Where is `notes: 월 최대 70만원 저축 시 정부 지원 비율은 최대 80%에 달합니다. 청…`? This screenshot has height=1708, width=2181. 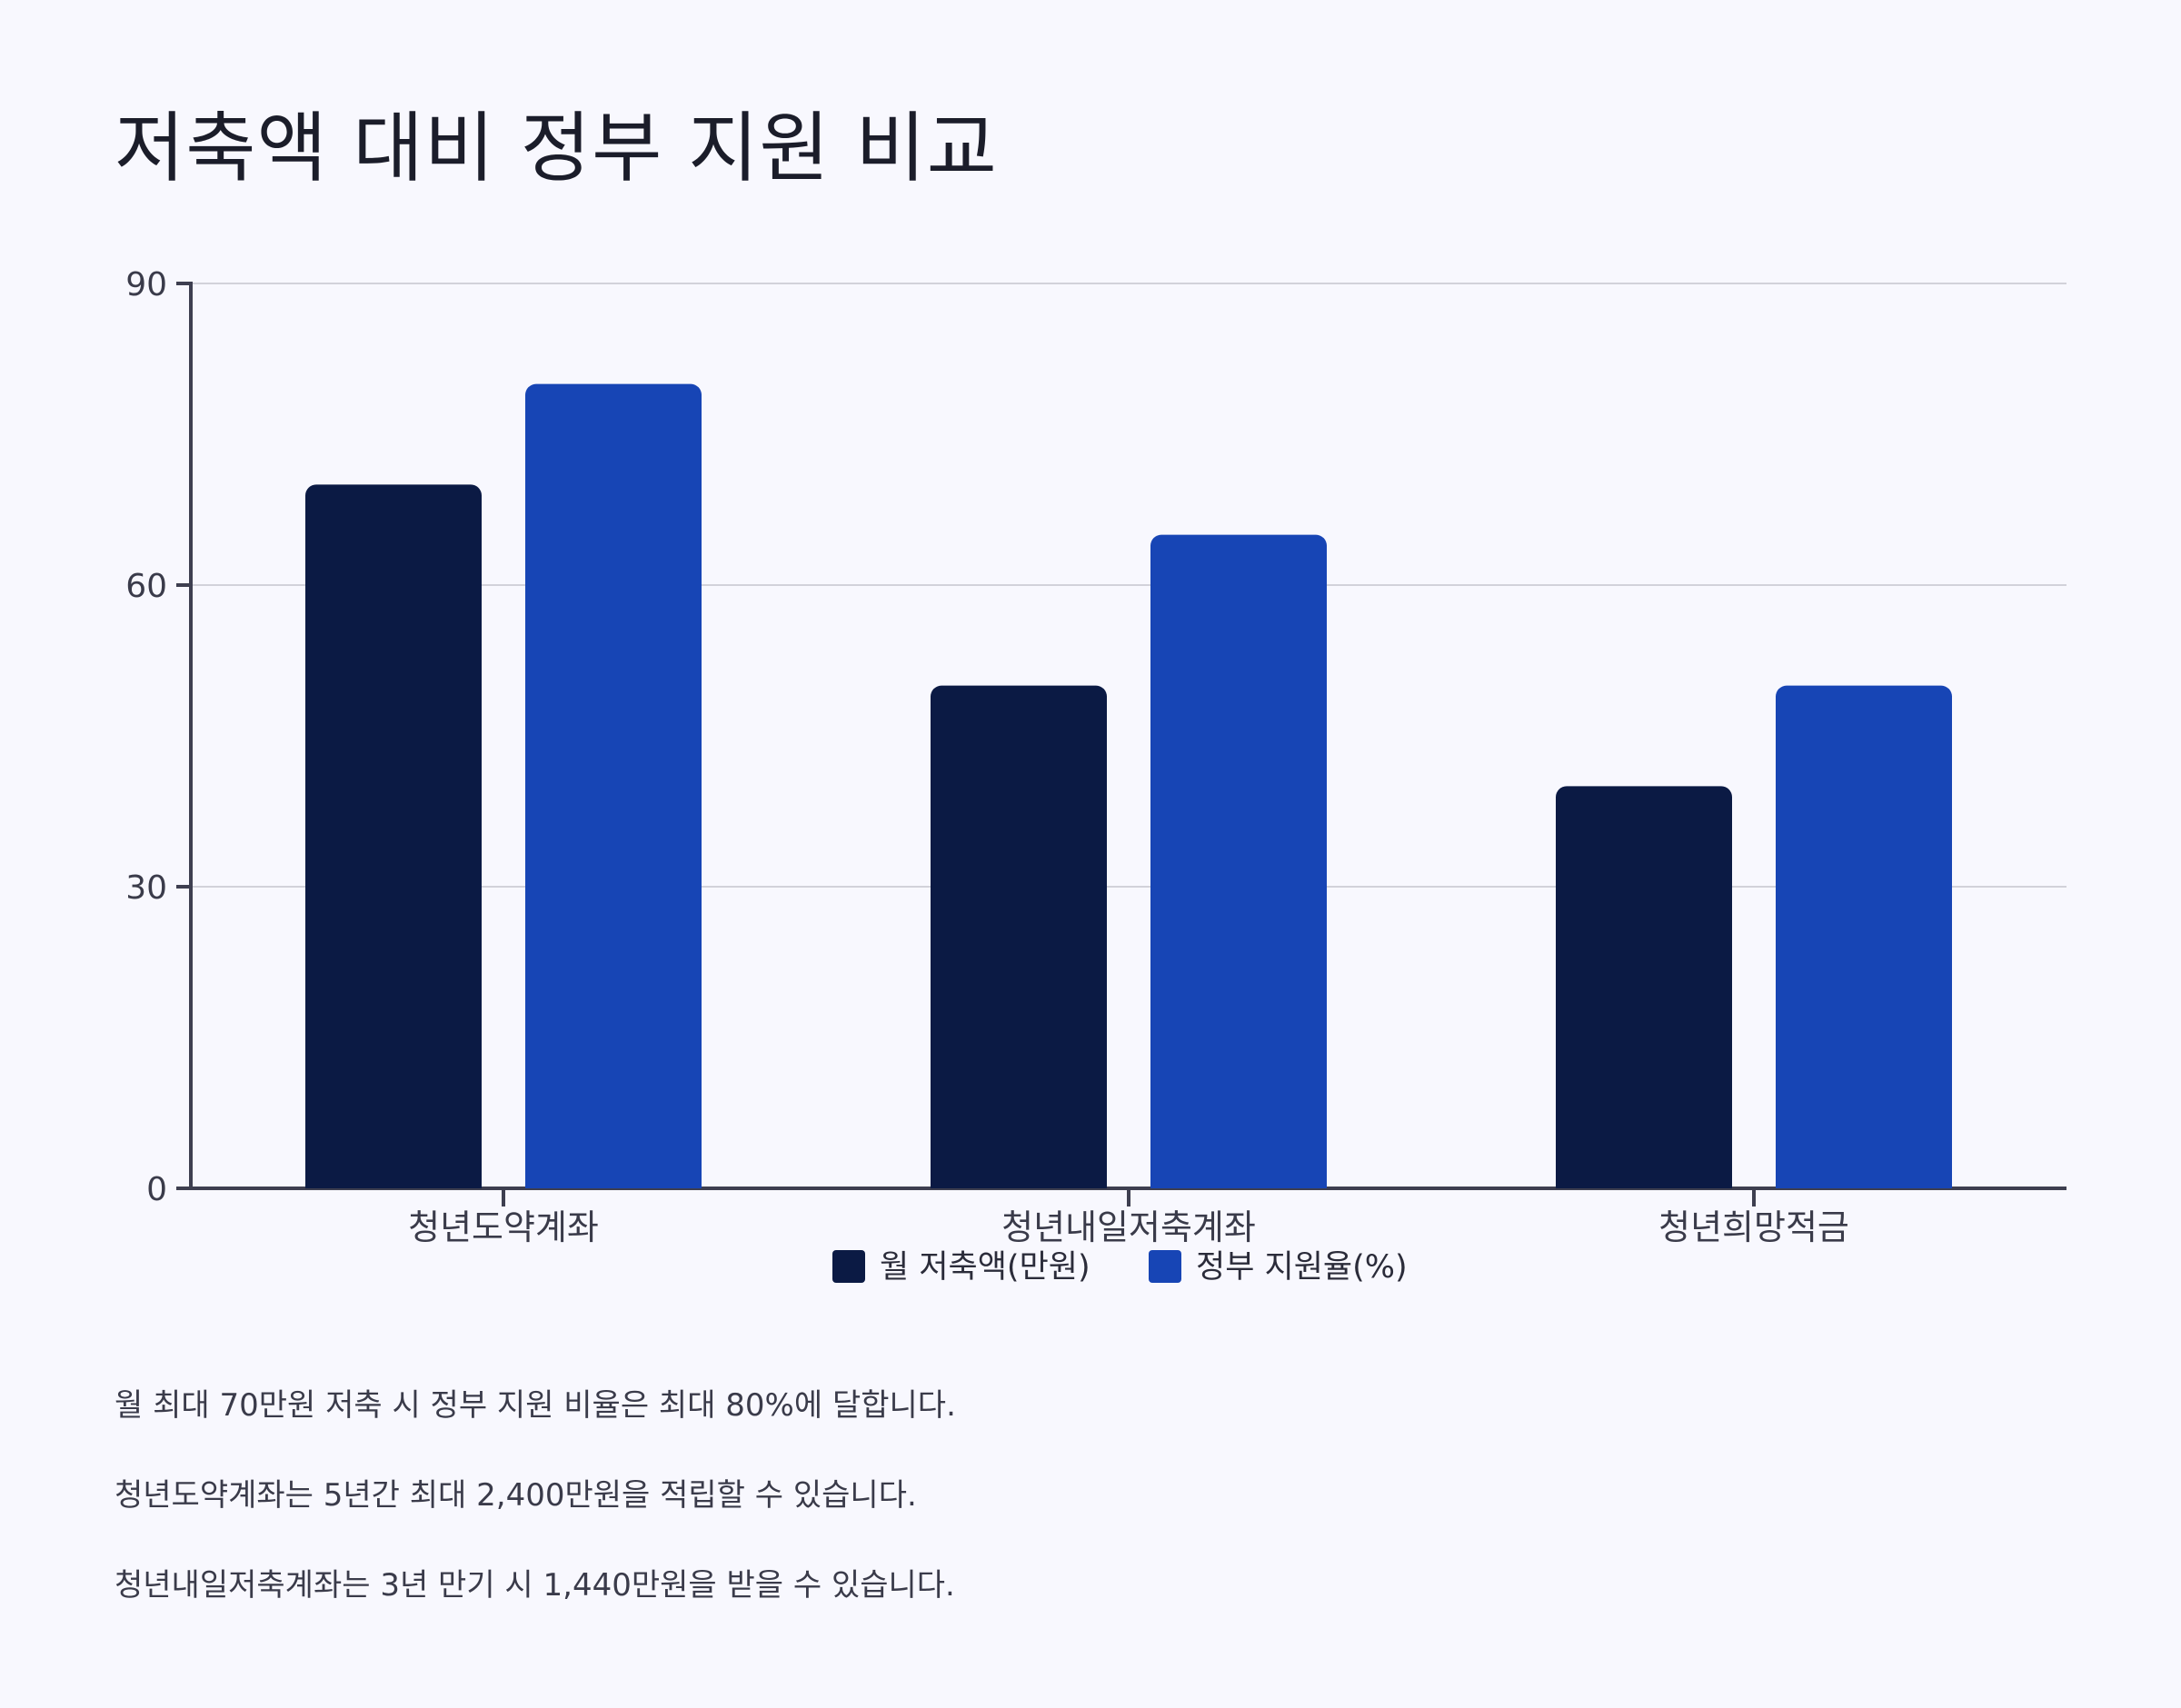 notes: 월 최대 70만원 저축 시 정부 지원 비율은 최대 80%에 달합니다. 청… is located at coordinates (535, 1519).